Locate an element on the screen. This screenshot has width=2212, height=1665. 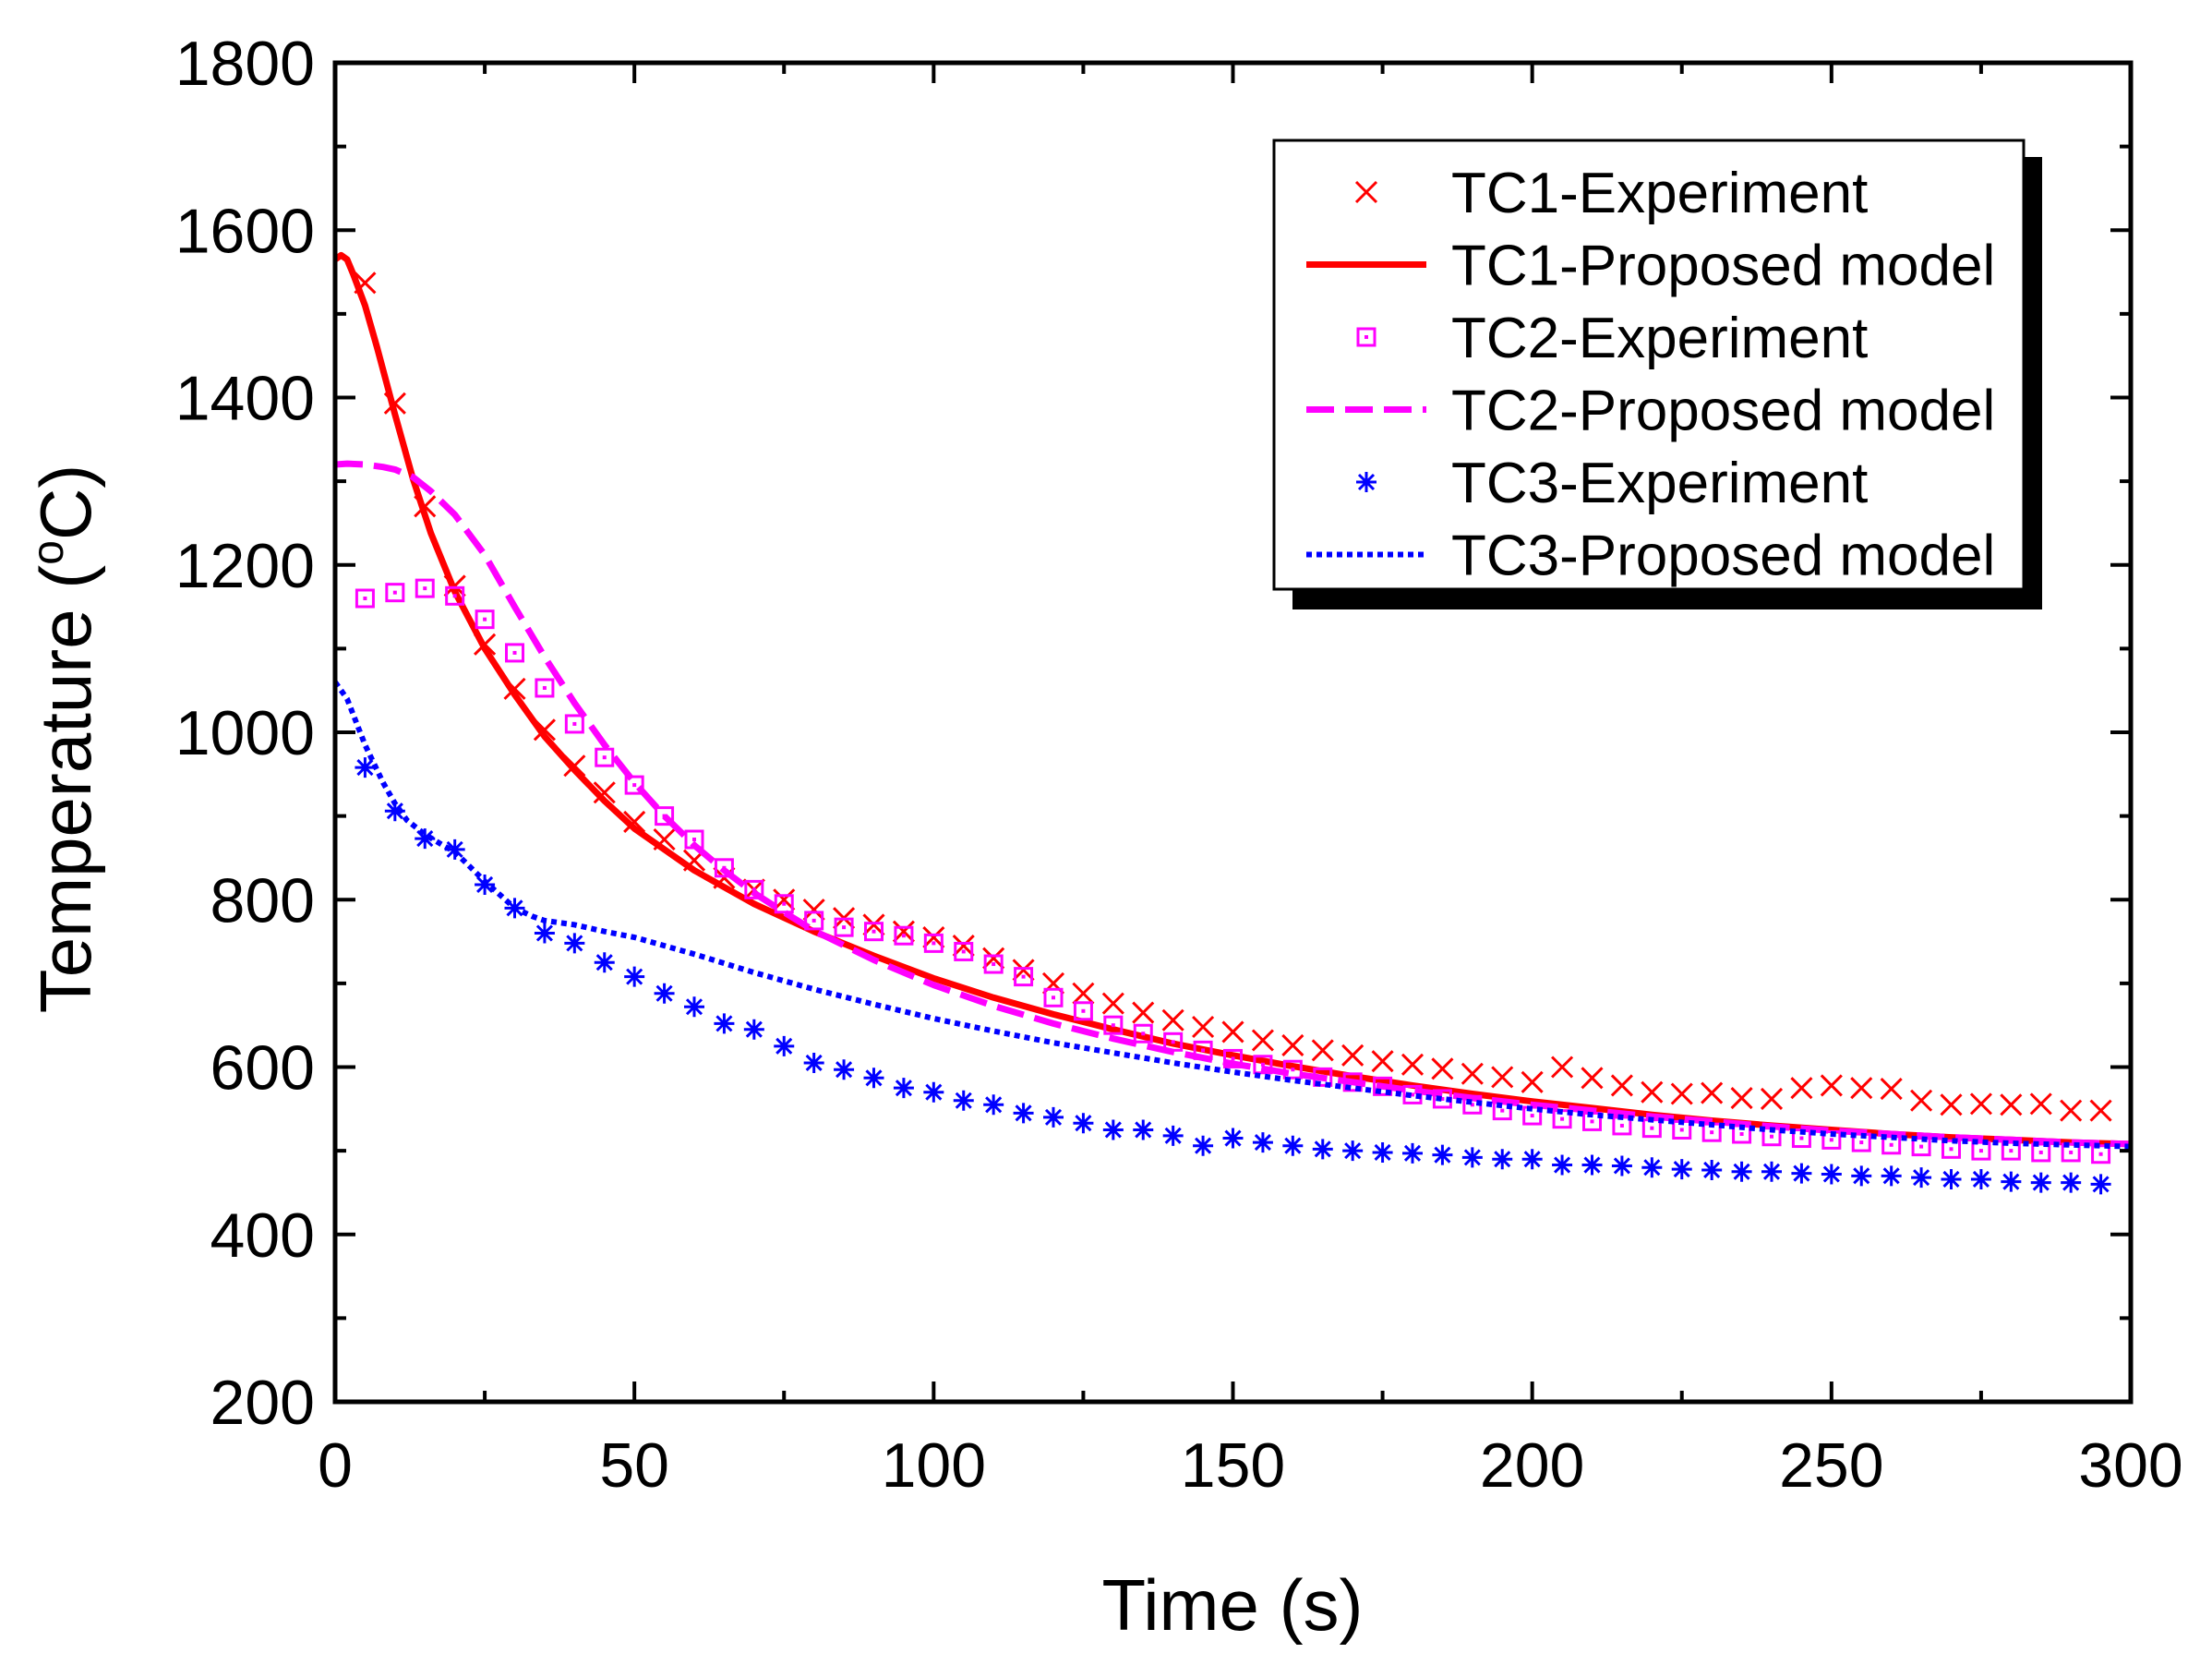
legend-item-tc2-proposed-model: TC2-Proposed model is located at coordinates (1650, 411).